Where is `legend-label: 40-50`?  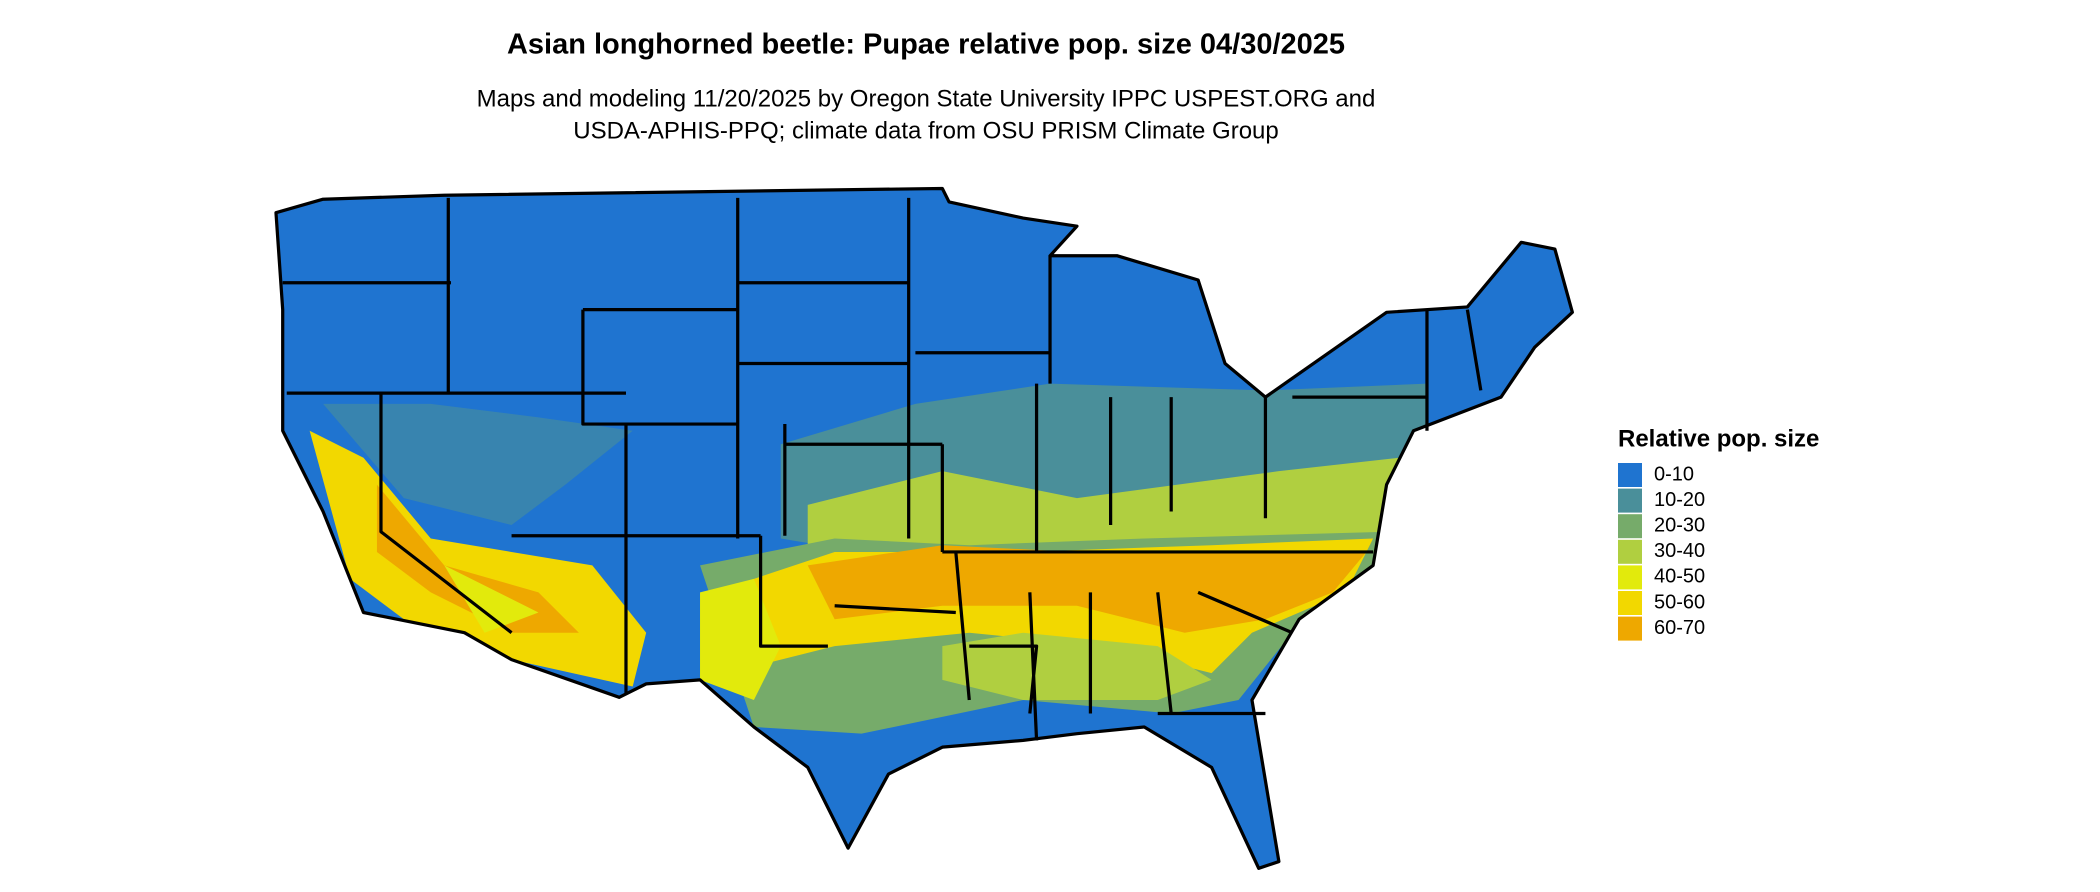
legend-label: 40-50 is located at coordinates (1679, 577).